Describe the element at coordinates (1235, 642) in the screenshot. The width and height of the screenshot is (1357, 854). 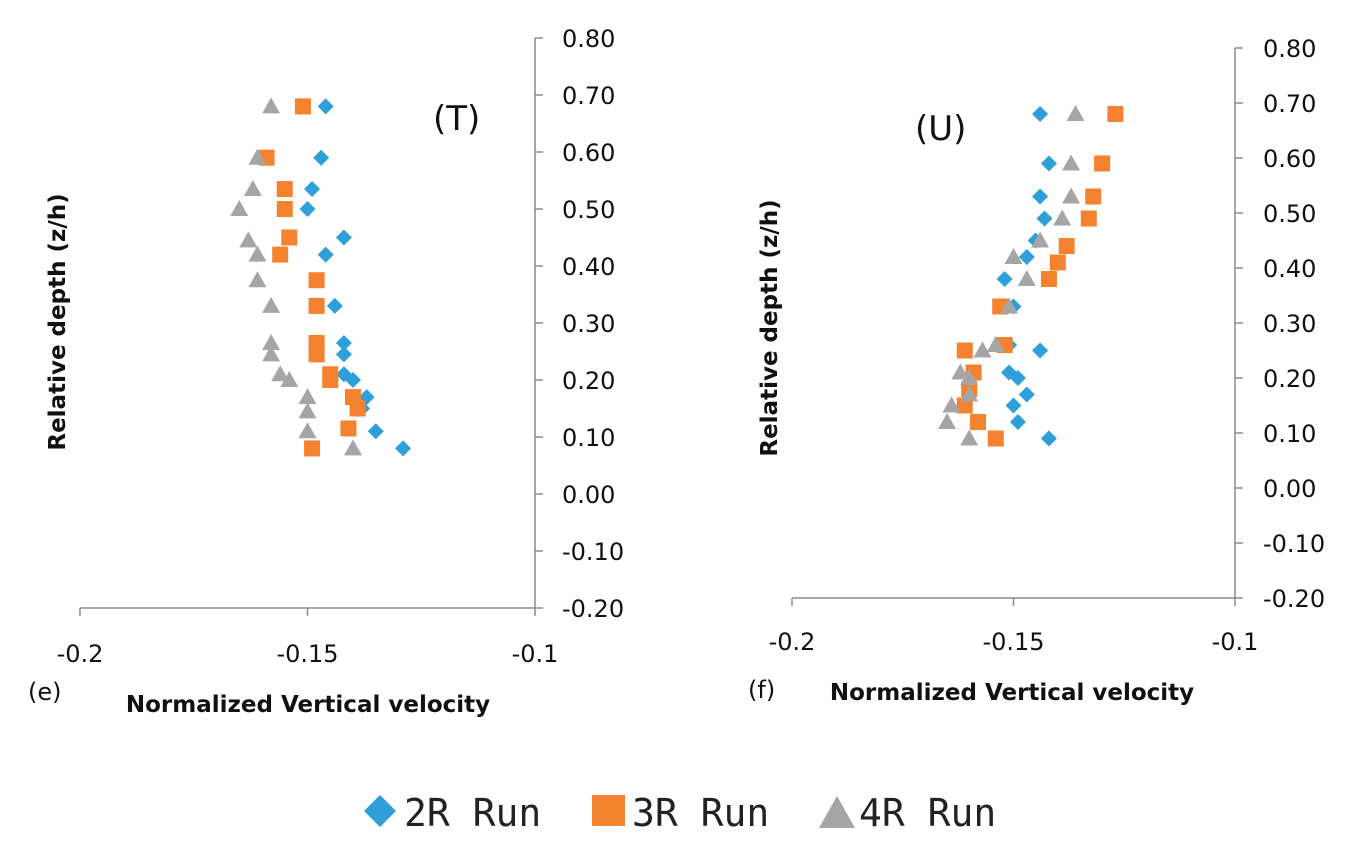
I see `x-tick-label: -0.1` at that location.